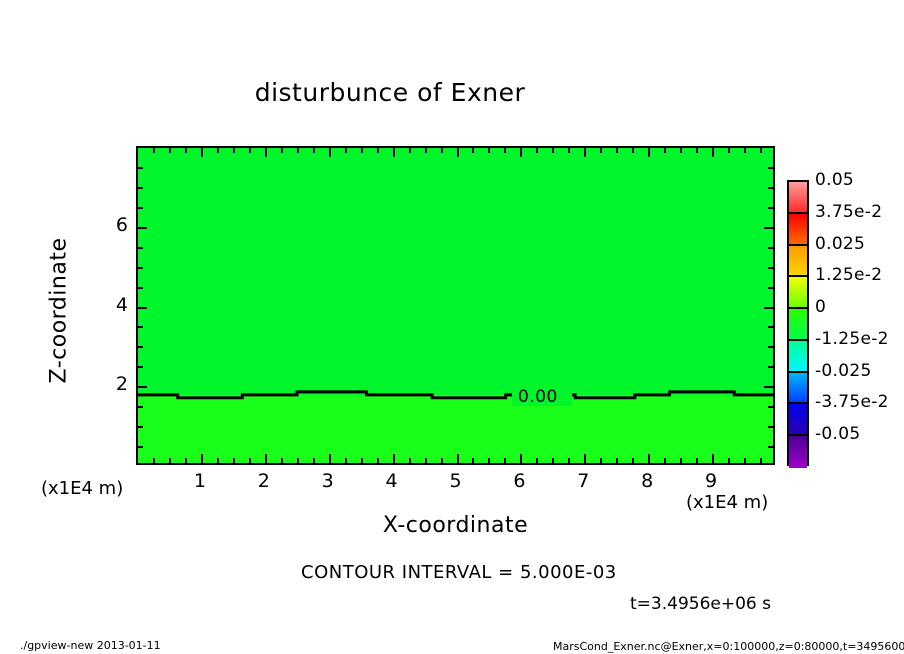 The height and width of the screenshot is (654, 904). Describe the element at coordinates (835, 180) in the screenshot. I see `colorbar-tick-label: 0.05` at that location.